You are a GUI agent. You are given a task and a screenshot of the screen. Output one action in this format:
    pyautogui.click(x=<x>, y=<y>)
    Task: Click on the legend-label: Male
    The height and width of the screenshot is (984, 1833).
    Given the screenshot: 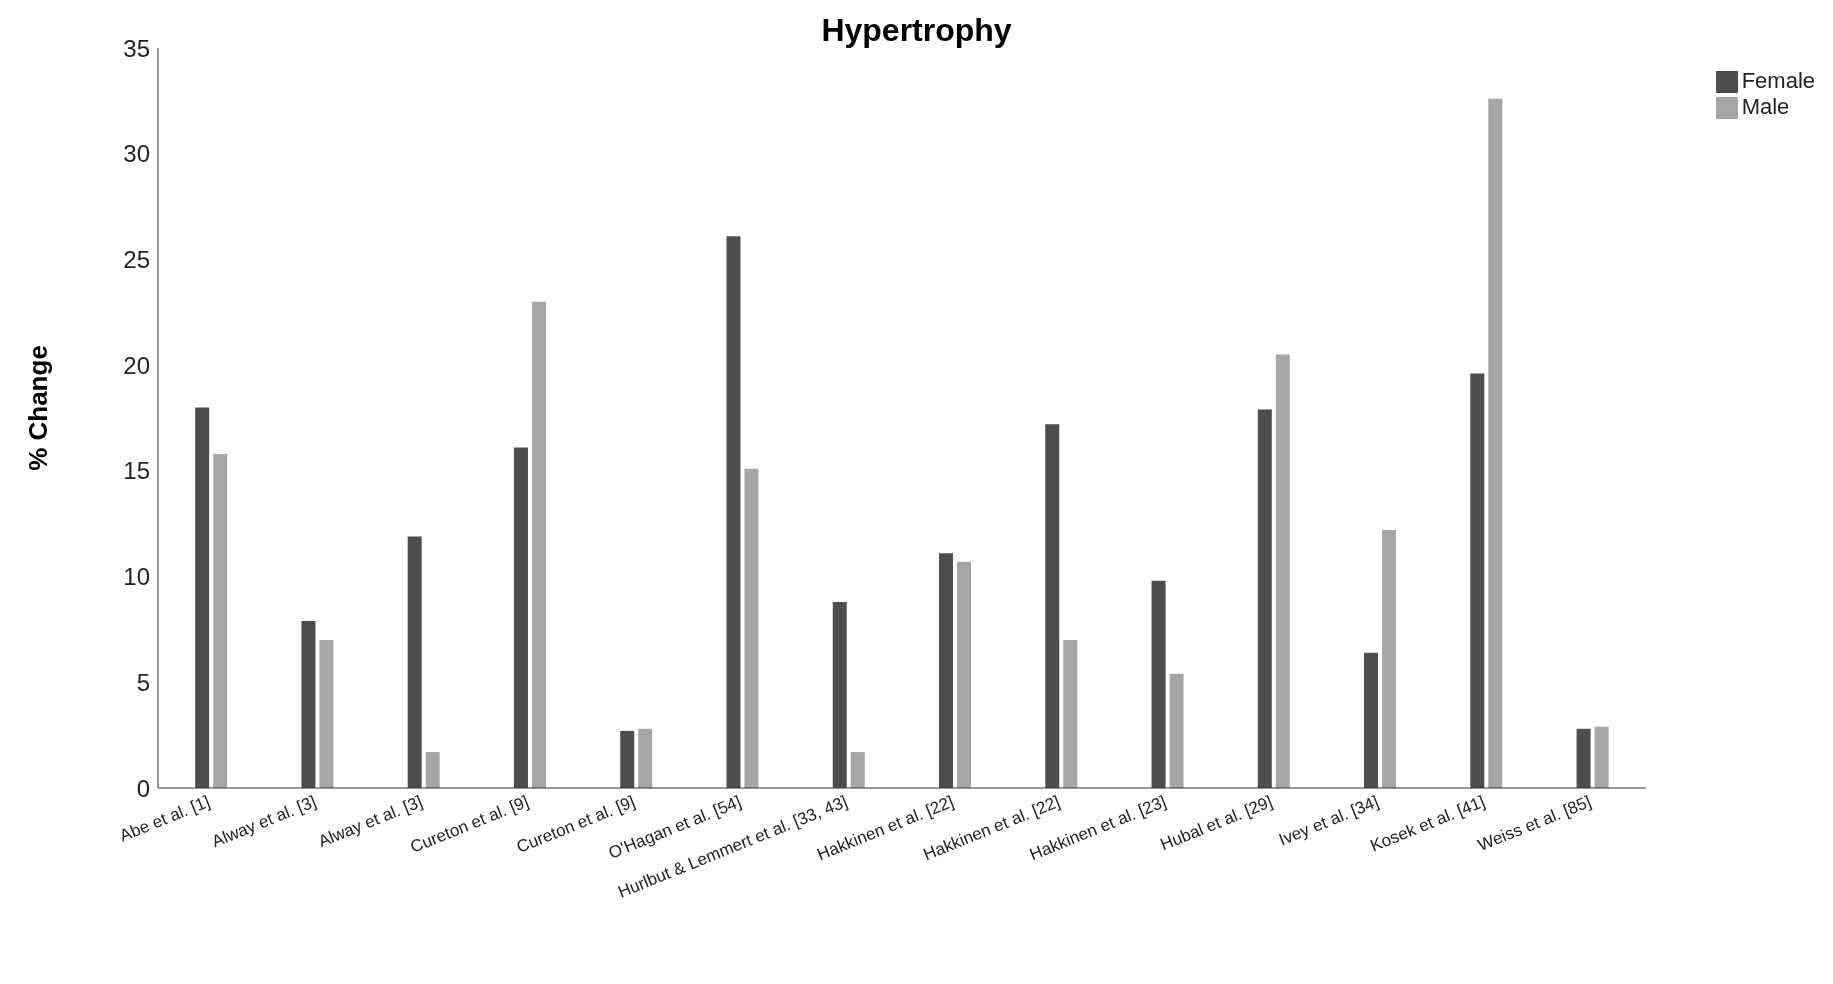 What is the action you would take?
    pyautogui.click(x=1765, y=106)
    